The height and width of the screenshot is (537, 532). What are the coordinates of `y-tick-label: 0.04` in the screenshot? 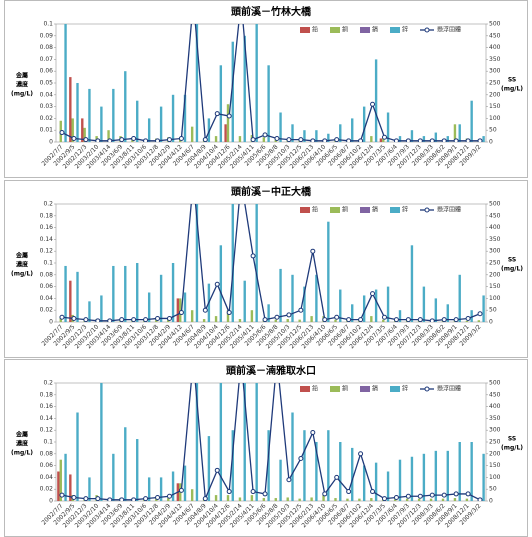 It's located at (47, 477).